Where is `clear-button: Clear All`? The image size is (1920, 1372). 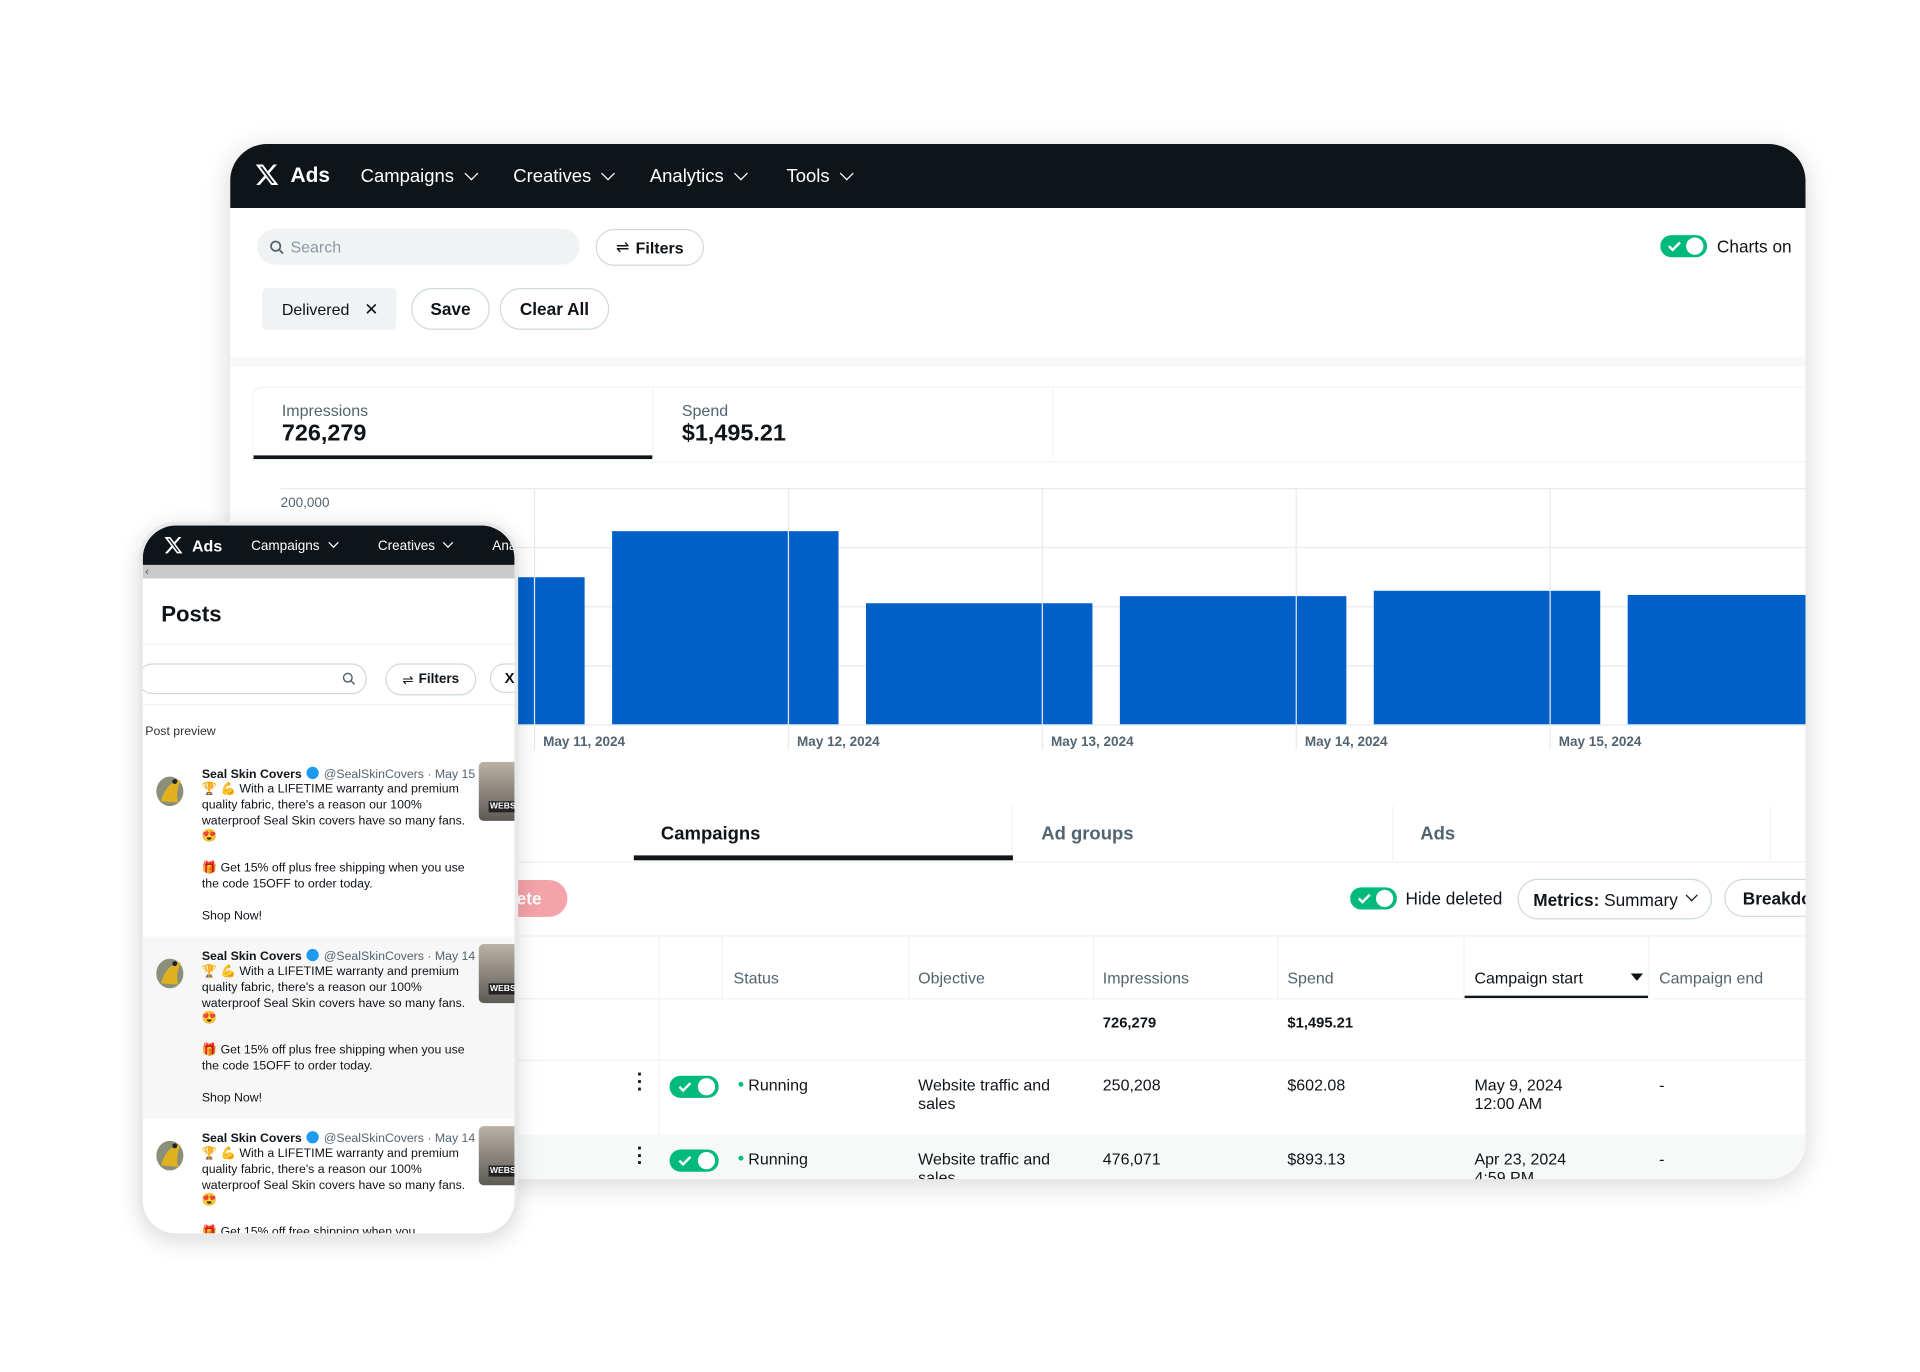
clear-button: Clear All is located at coordinates (554, 309).